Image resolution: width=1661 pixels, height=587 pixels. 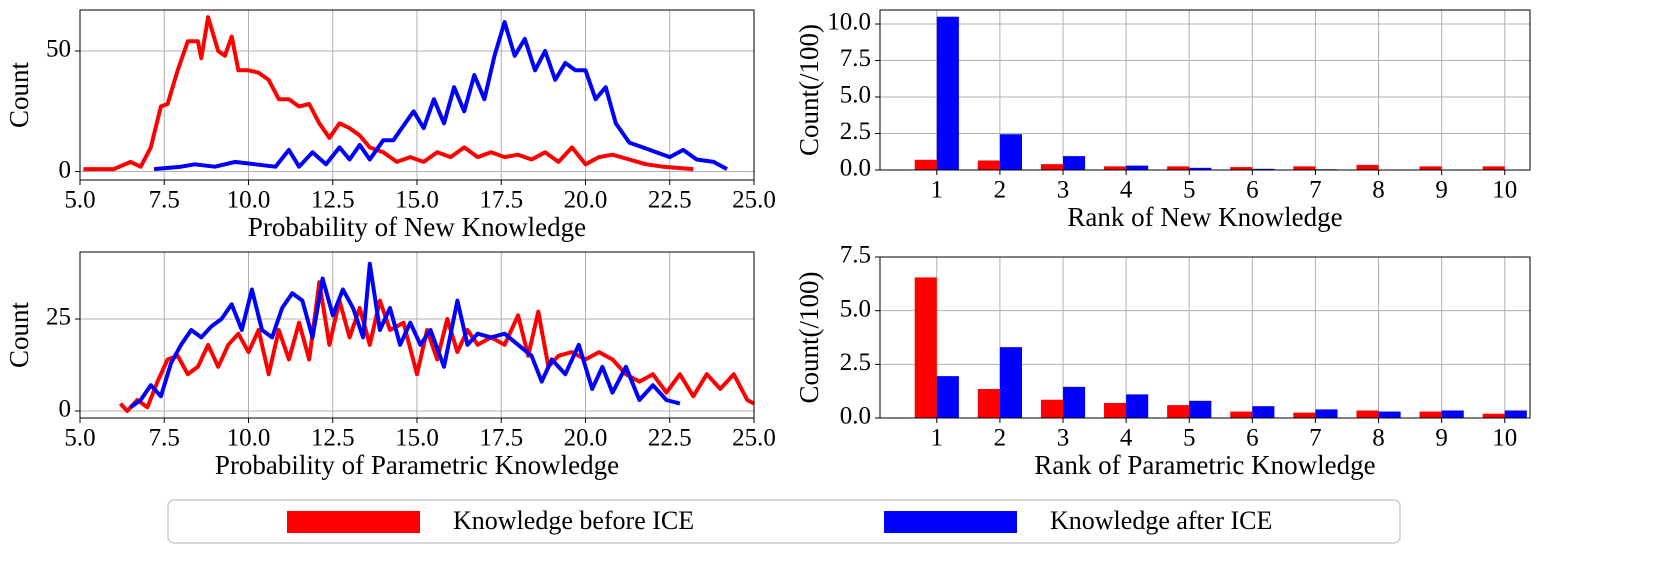 I want to click on legend-box, so click(x=784, y=521).